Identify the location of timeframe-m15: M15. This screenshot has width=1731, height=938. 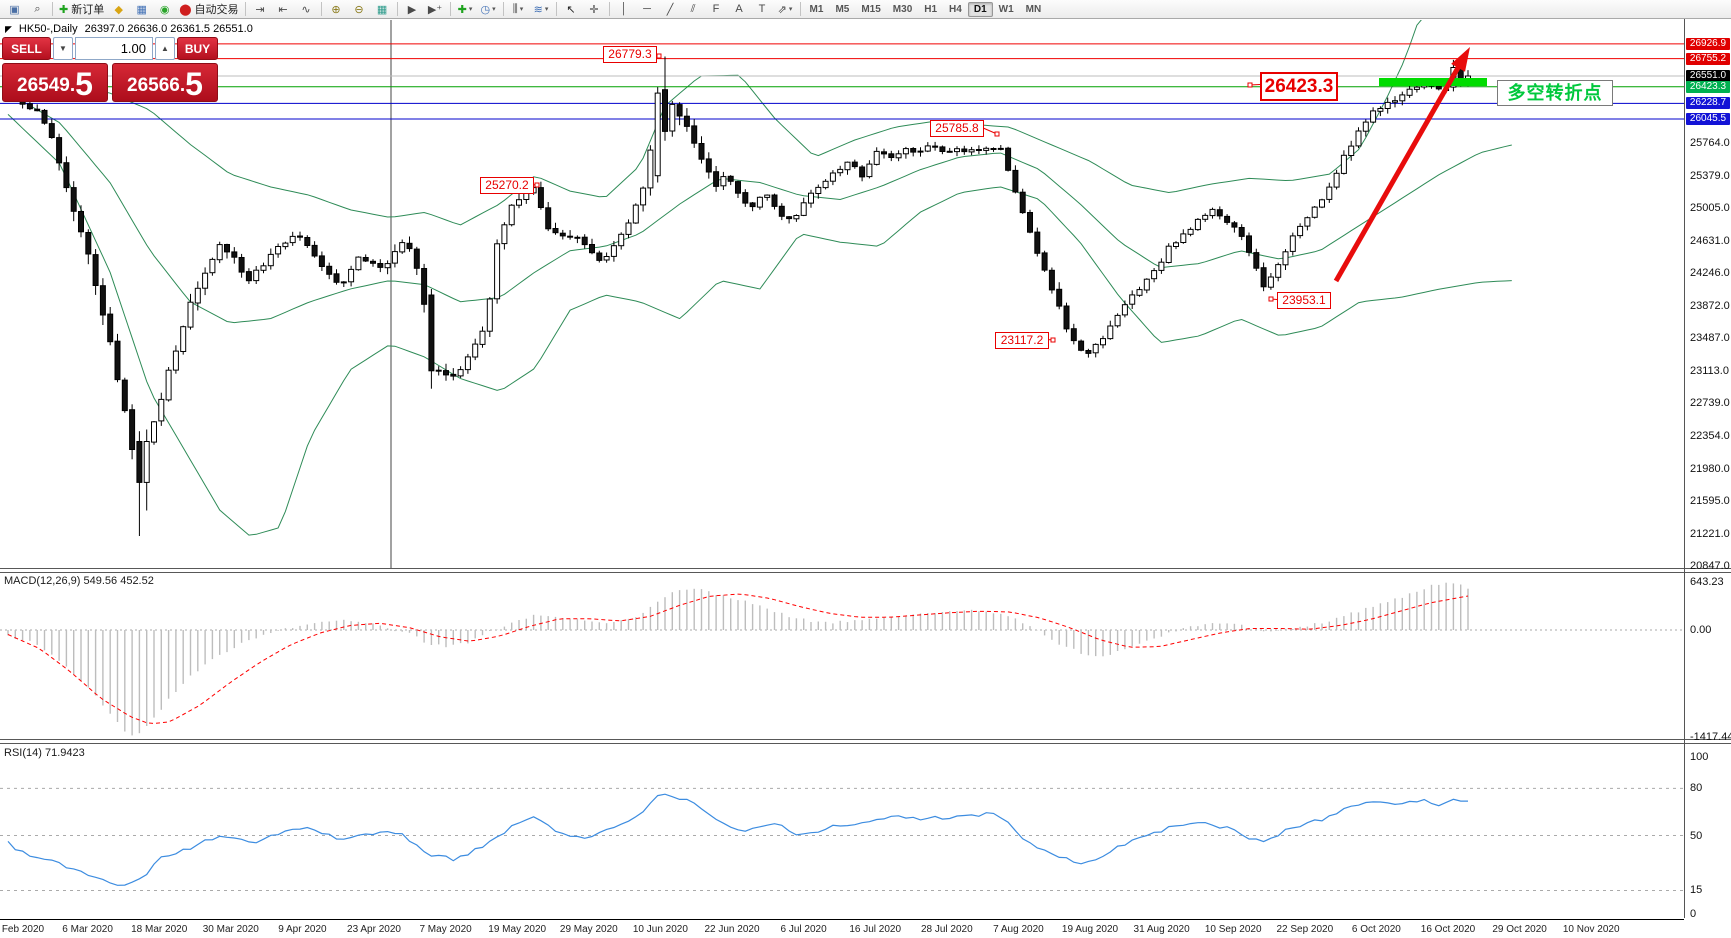
(871, 9).